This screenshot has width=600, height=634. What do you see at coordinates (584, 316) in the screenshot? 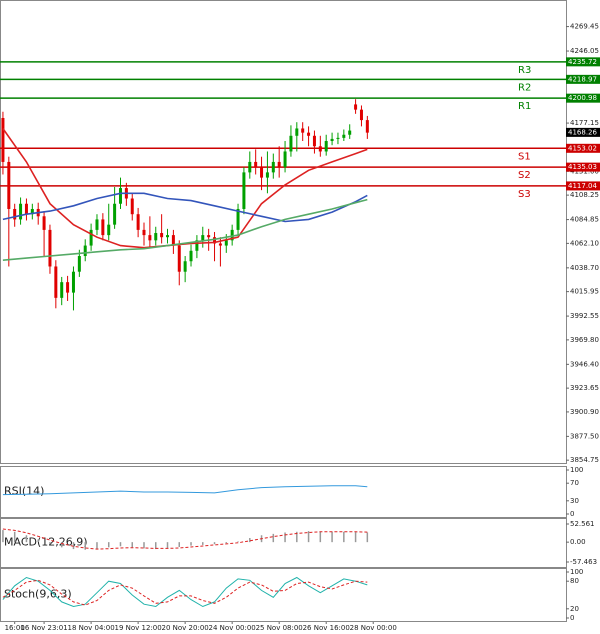
I see `y-tick-label: 3992.55` at bounding box center [584, 316].